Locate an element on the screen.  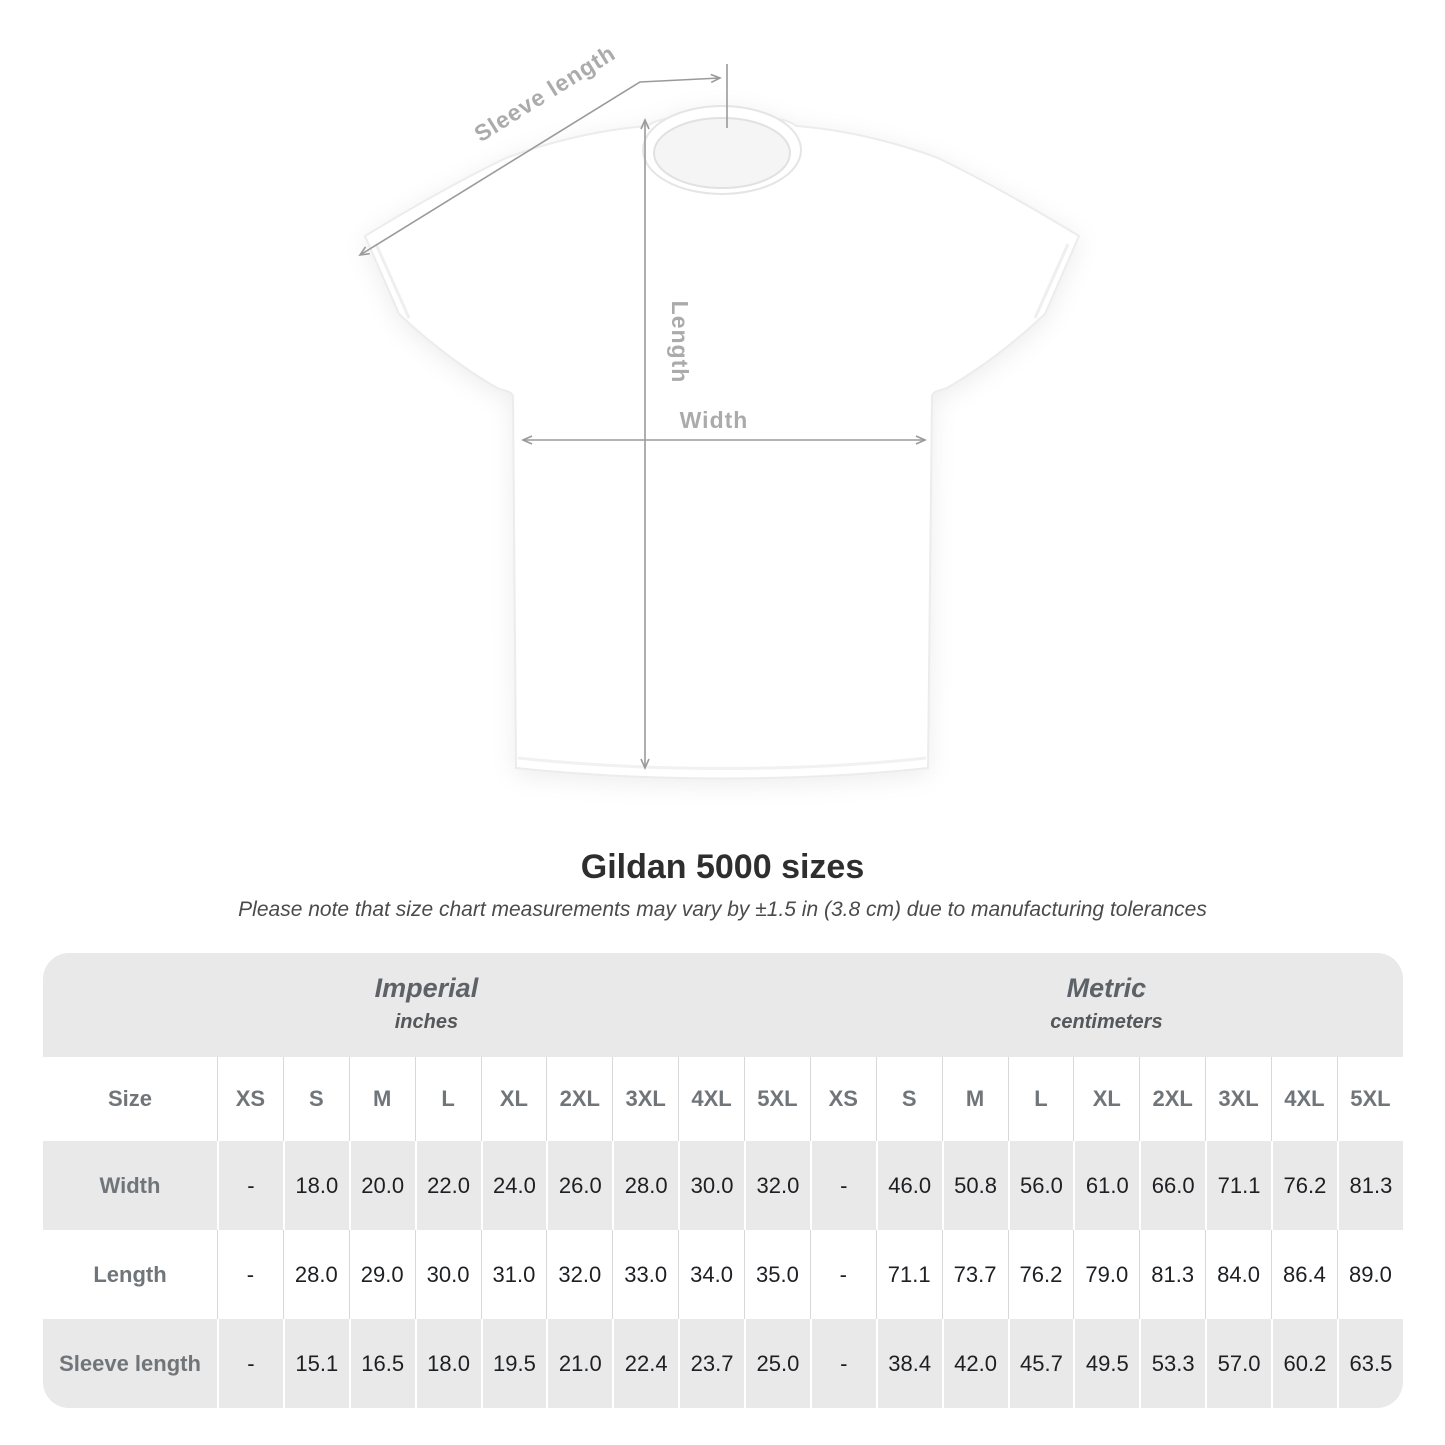
table-cell: 66.0 is located at coordinates (1172, 1185).